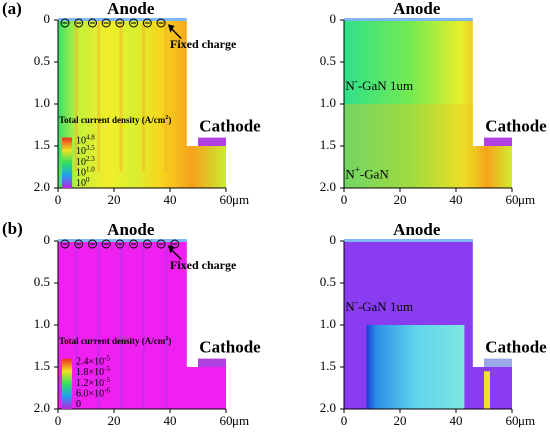 This screenshot has height=432, width=550. What do you see at coordinates (487, 390) in the screenshot?
I see `cathode-channel` at bounding box center [487, 390].